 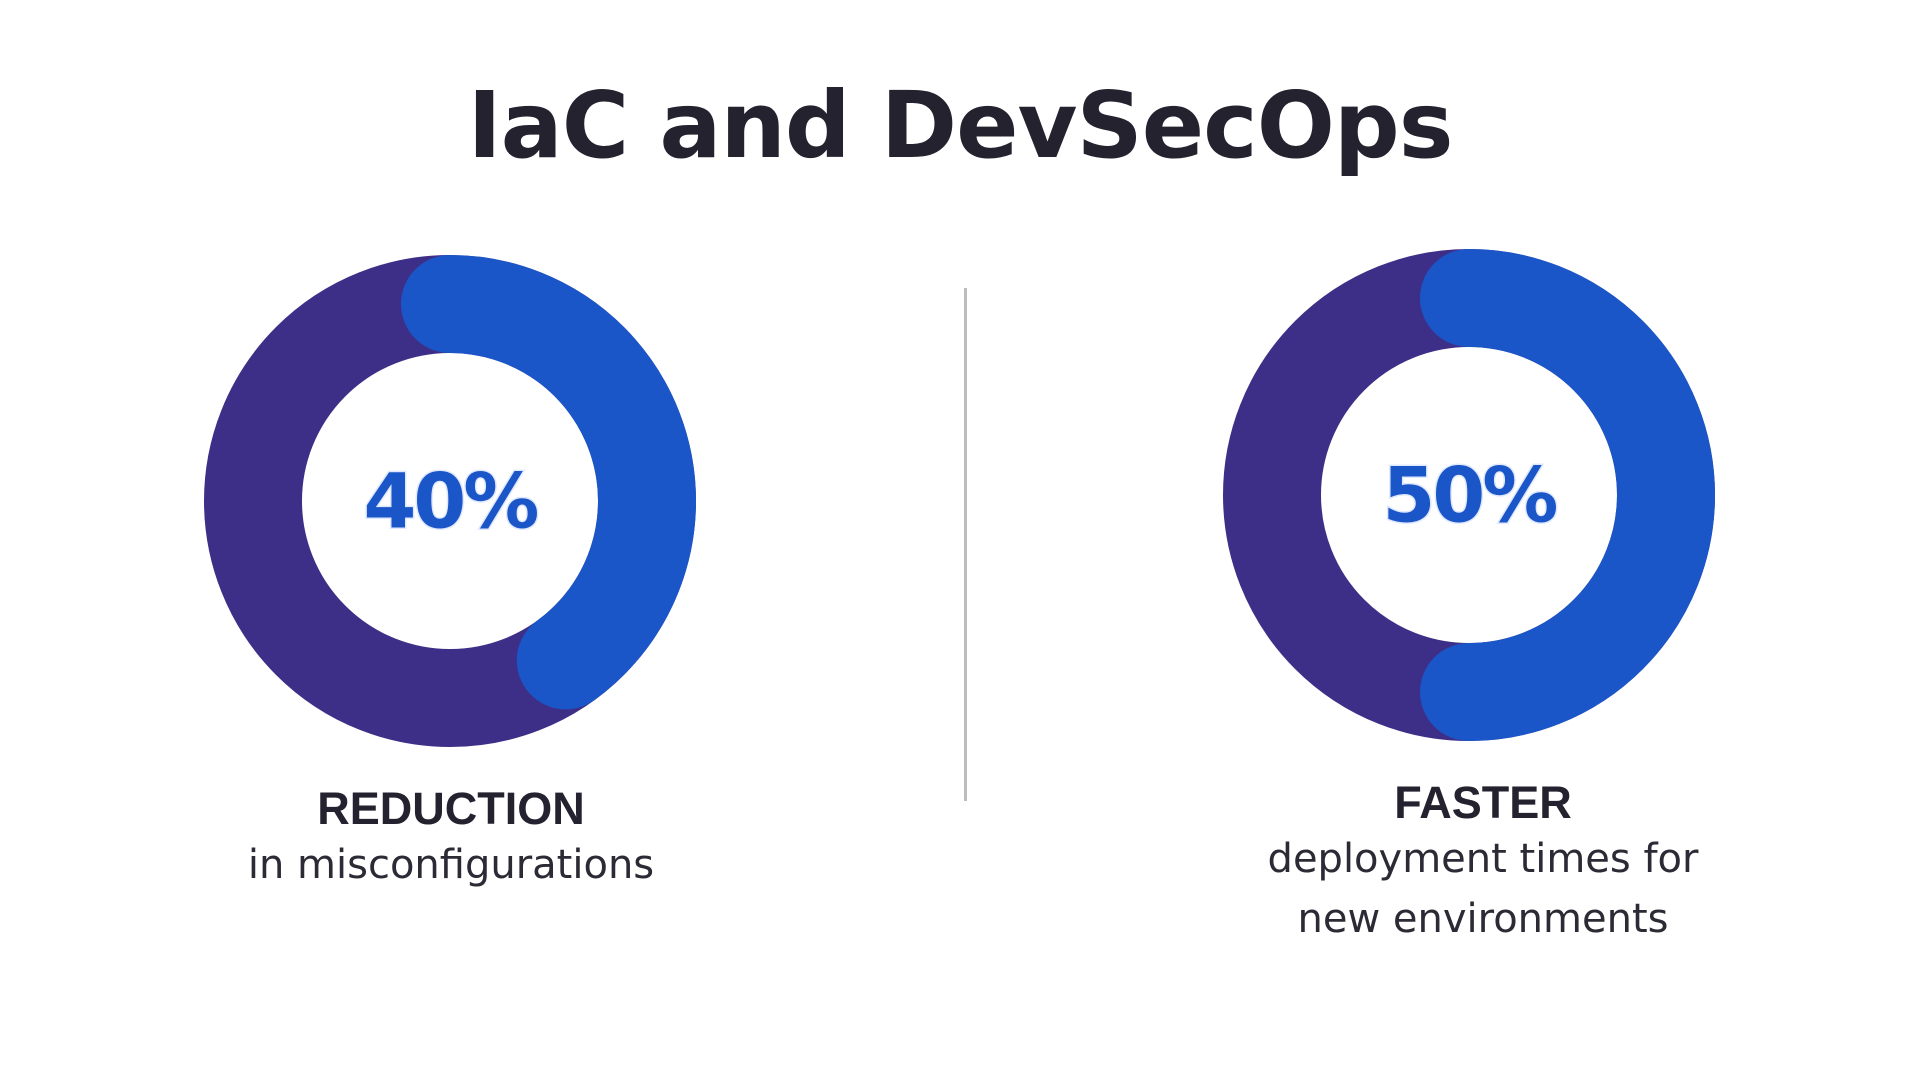 What do you see at coordinates (960, 125) in the screenshot?
I see `page-title: IaC and DevSecOps` at bounding box center [960, 125].